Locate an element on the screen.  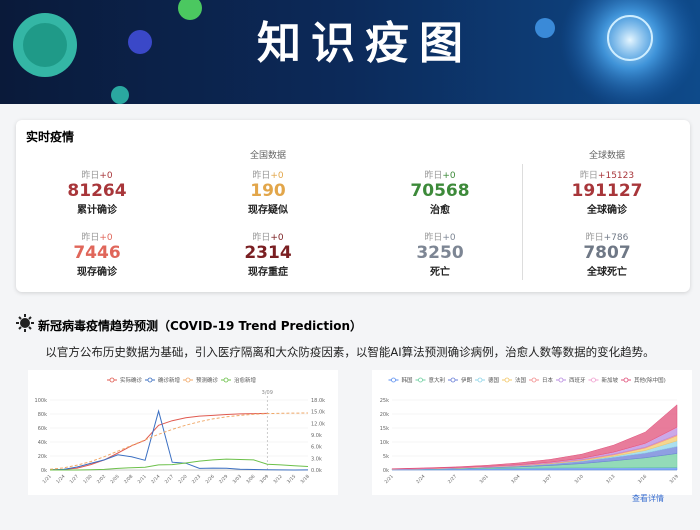
stat-delta-line: 昨日+15123 is located at coordinates (607, 174).